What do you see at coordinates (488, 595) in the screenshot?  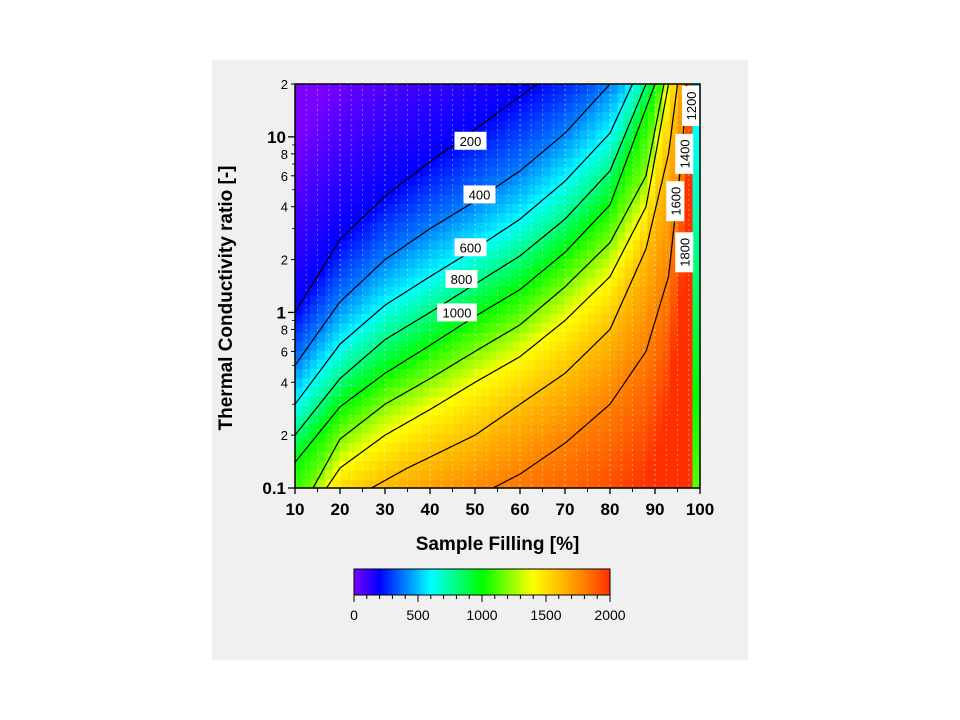 I see `colorbar: 0 500 1000 1500 2000` at bounding box center [488, 595].